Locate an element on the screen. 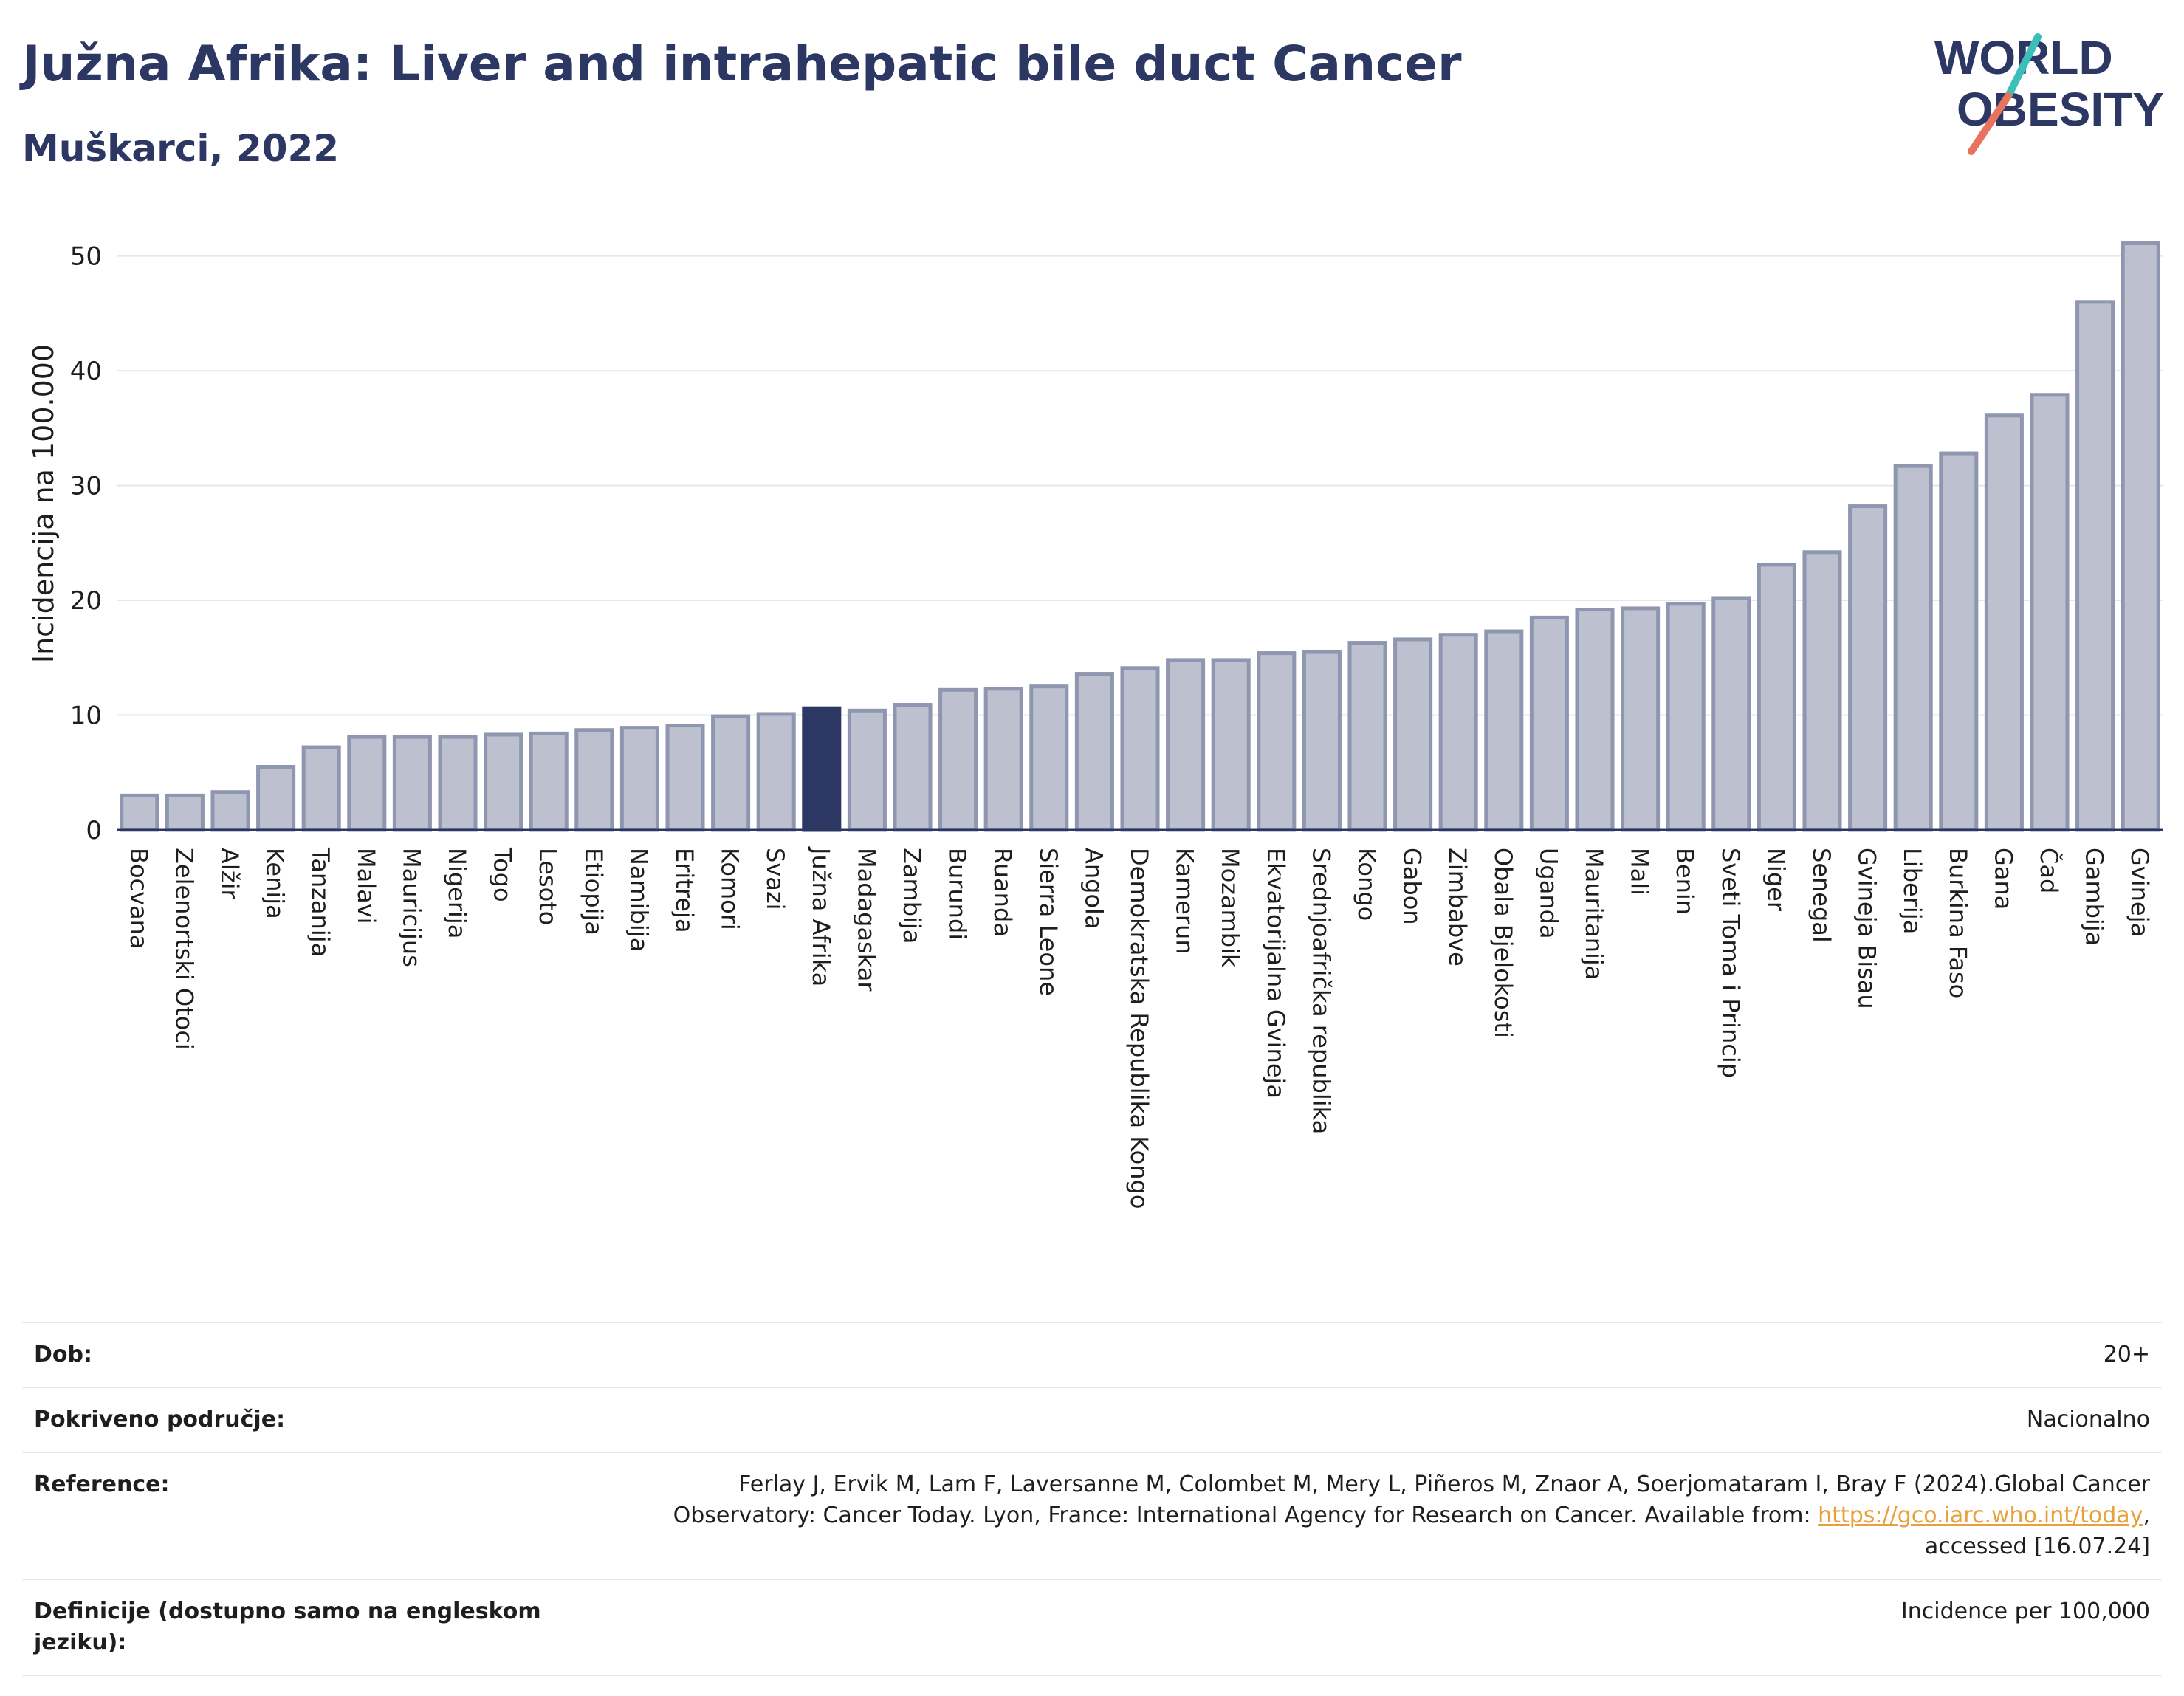  x-tick-label: Mauricijus is located at coordinates (411, 907).